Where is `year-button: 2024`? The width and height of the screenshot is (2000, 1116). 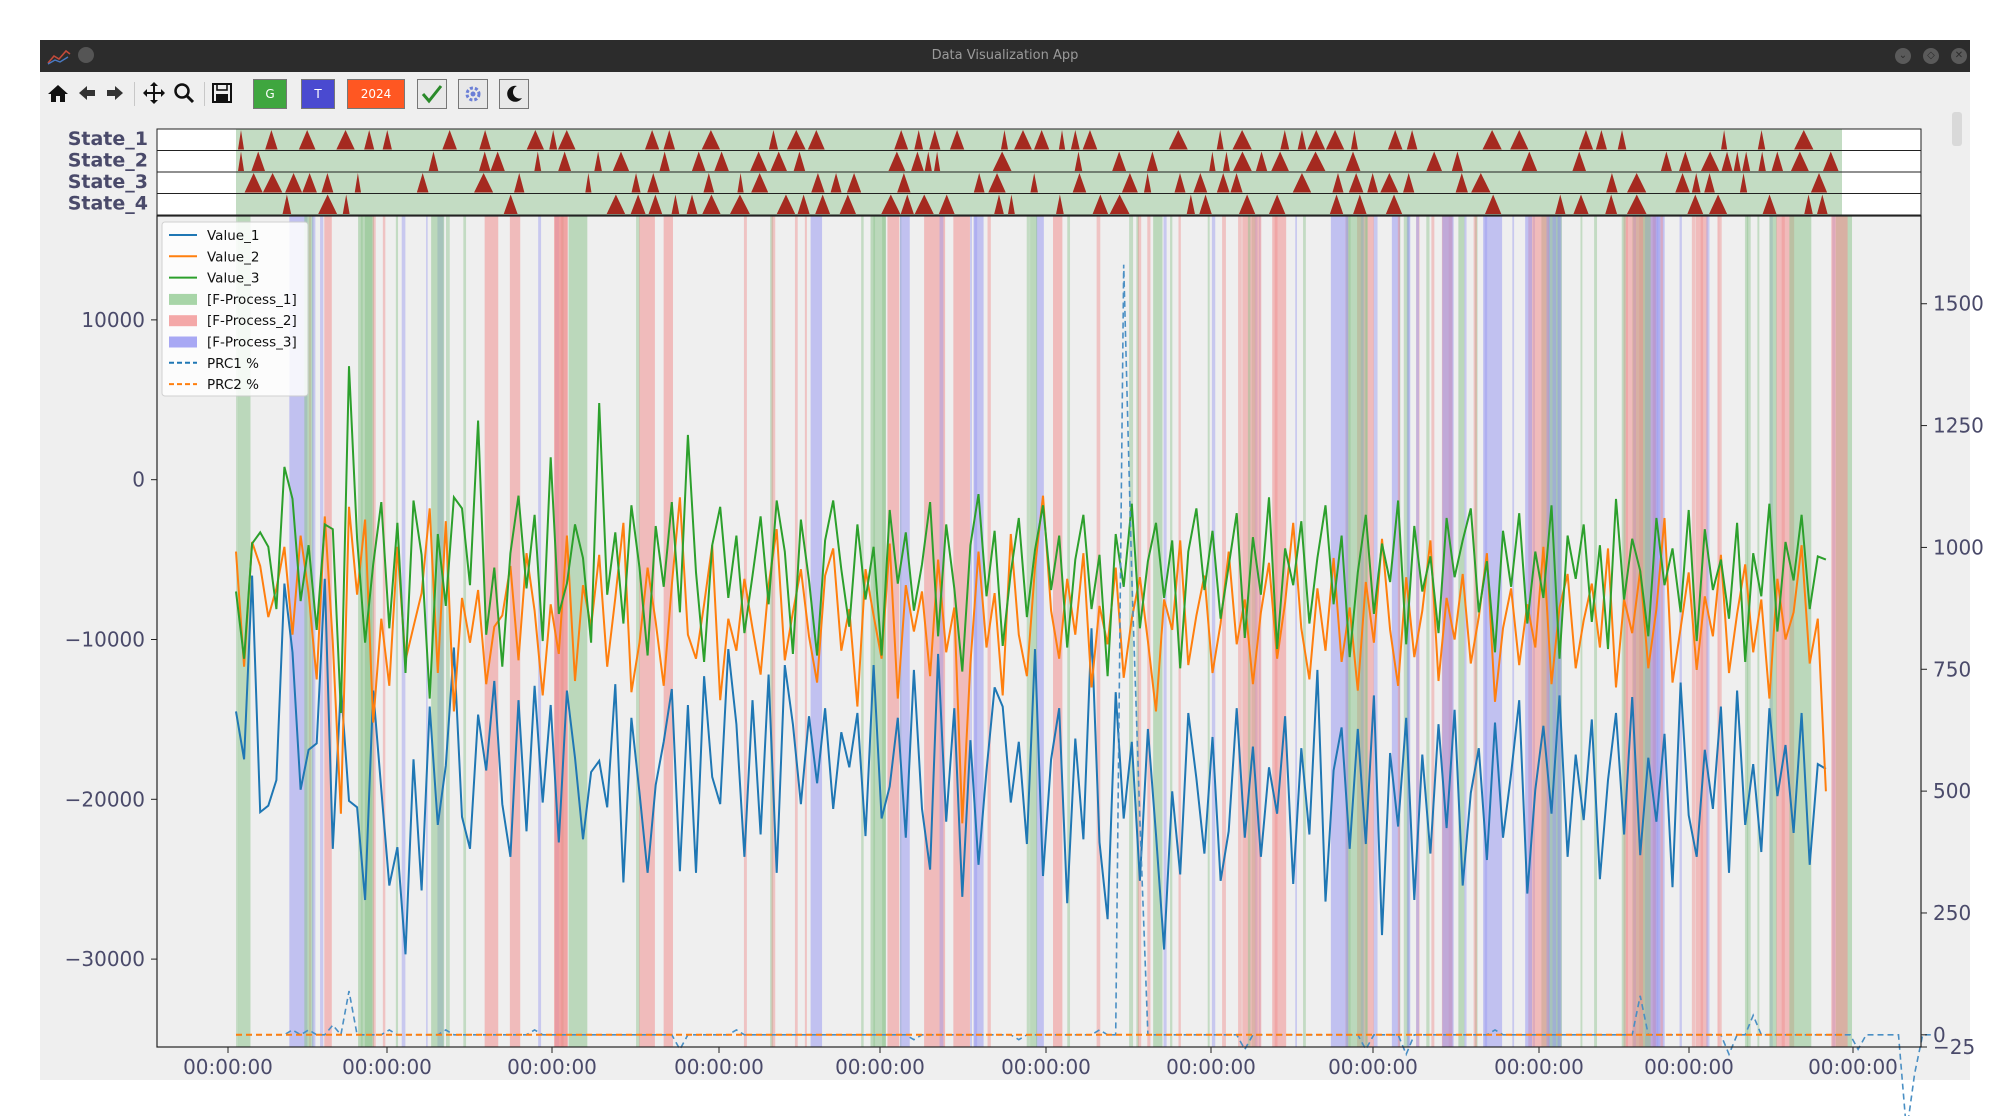
year-button: 2024 is located at coordinates (376, 94).